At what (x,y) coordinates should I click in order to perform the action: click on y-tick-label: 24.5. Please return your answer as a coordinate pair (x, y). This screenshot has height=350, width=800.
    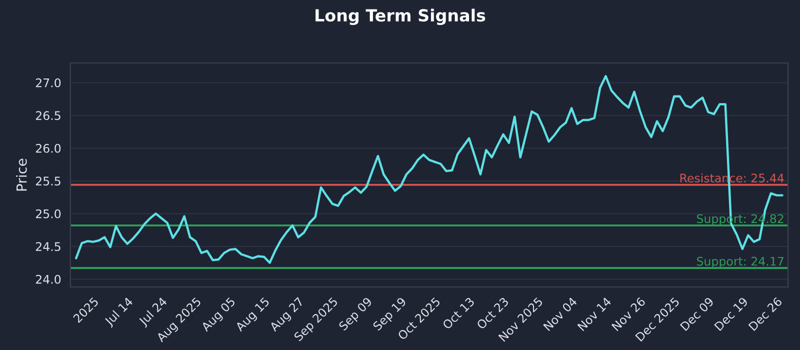
    Looking at the image, I should click on (48, 247).